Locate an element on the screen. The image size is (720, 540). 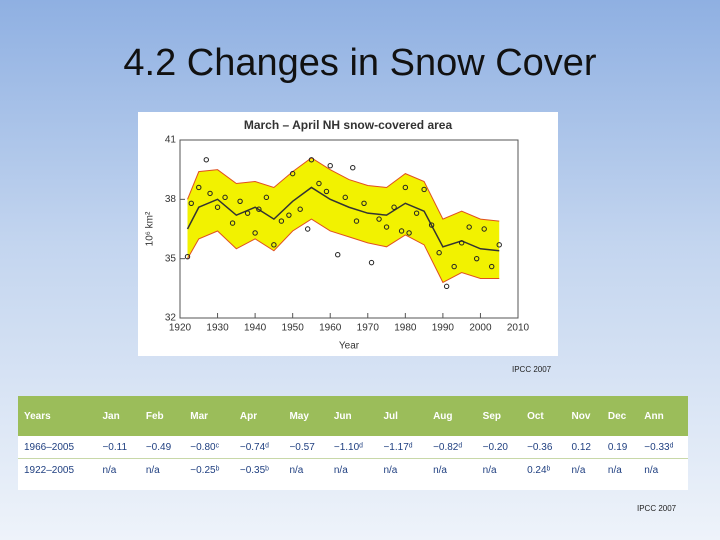
table-cell: −0.57 is located at coordinates (305, 447).